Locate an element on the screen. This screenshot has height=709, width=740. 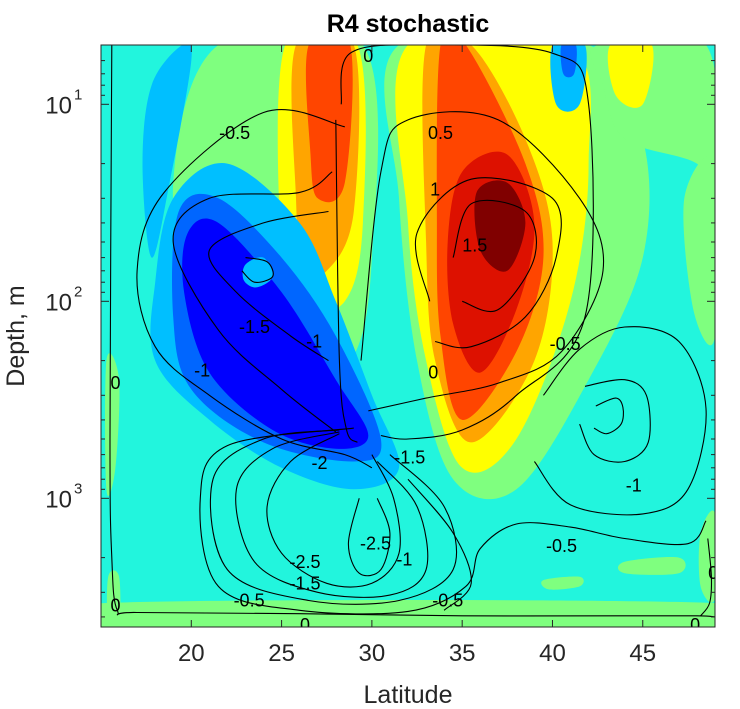
x-tick-label: 30 is located at coordinates (372, 653).